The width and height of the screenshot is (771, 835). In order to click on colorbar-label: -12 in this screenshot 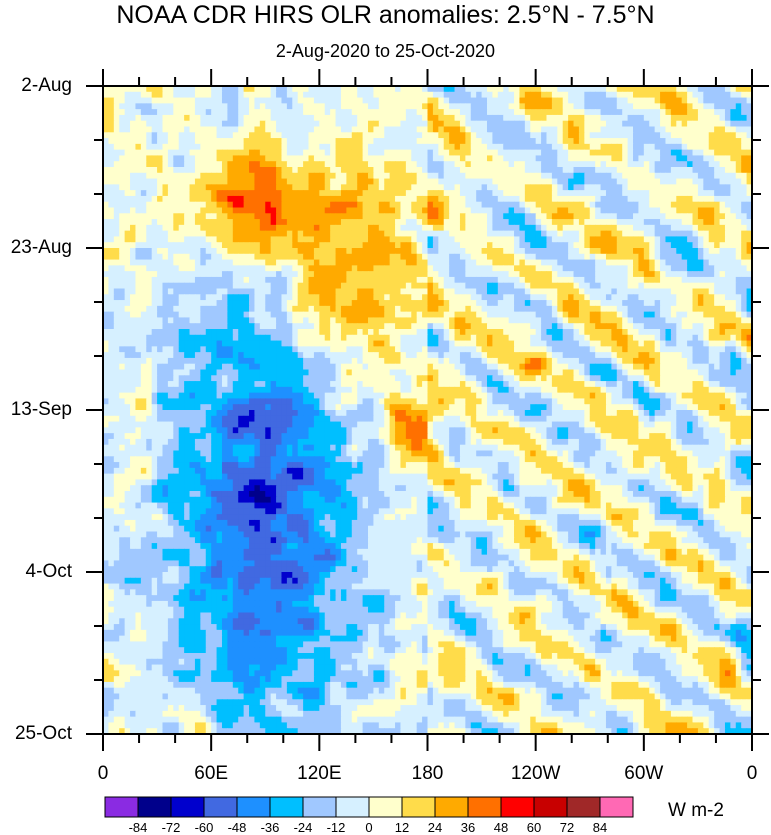, I will do `click(336, 827)`.